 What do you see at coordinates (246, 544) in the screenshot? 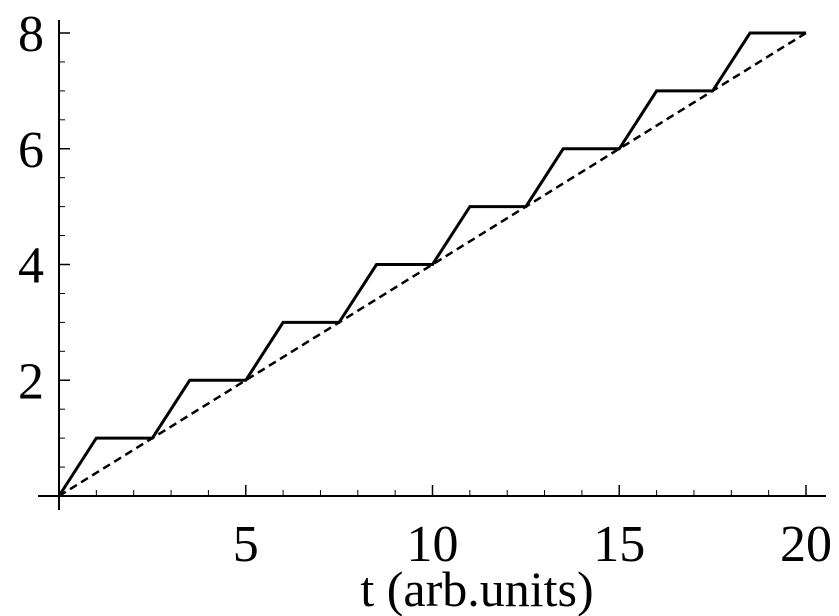
I see `x-tick-label: 5` at bounding box center [246, 544].